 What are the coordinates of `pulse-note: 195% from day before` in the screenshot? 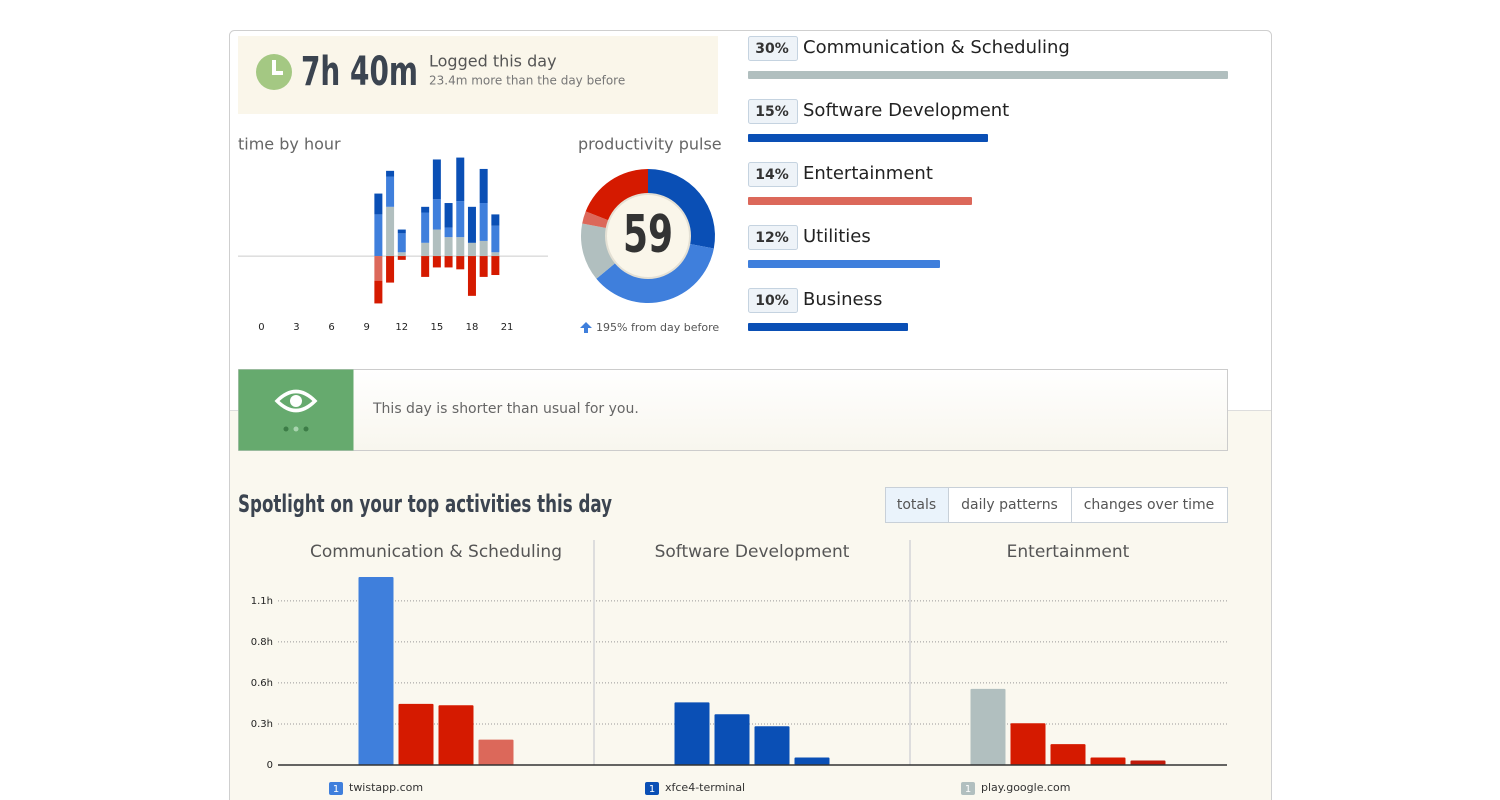 It's located at (657, 327).